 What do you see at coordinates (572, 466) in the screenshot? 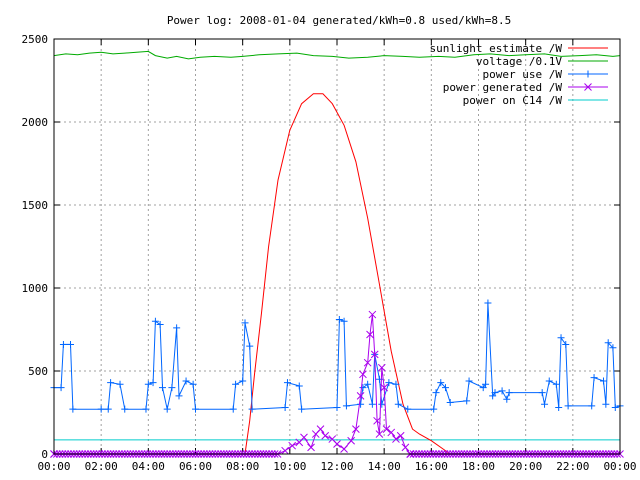
I see `x-tick-label: 22:00` at bounding box center [572, 466].